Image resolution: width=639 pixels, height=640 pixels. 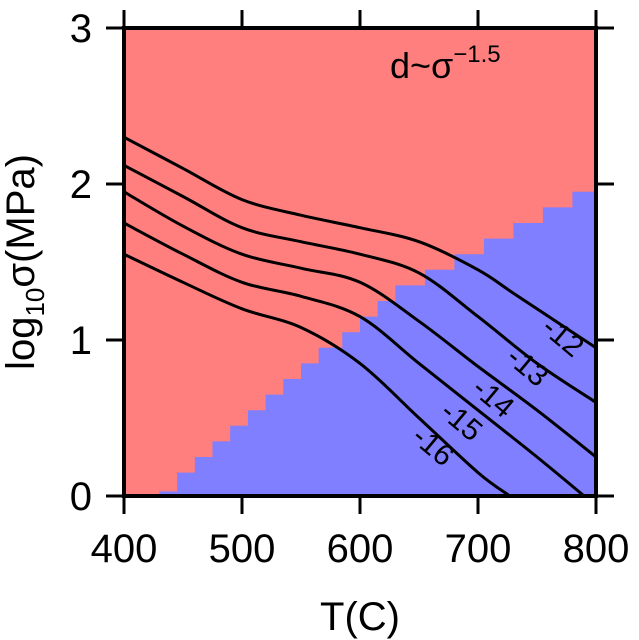 What do you see at coordinates (35, 302) in the screenshot?
I see `y-label-subscript: 10` at bounding box center [35, 302].